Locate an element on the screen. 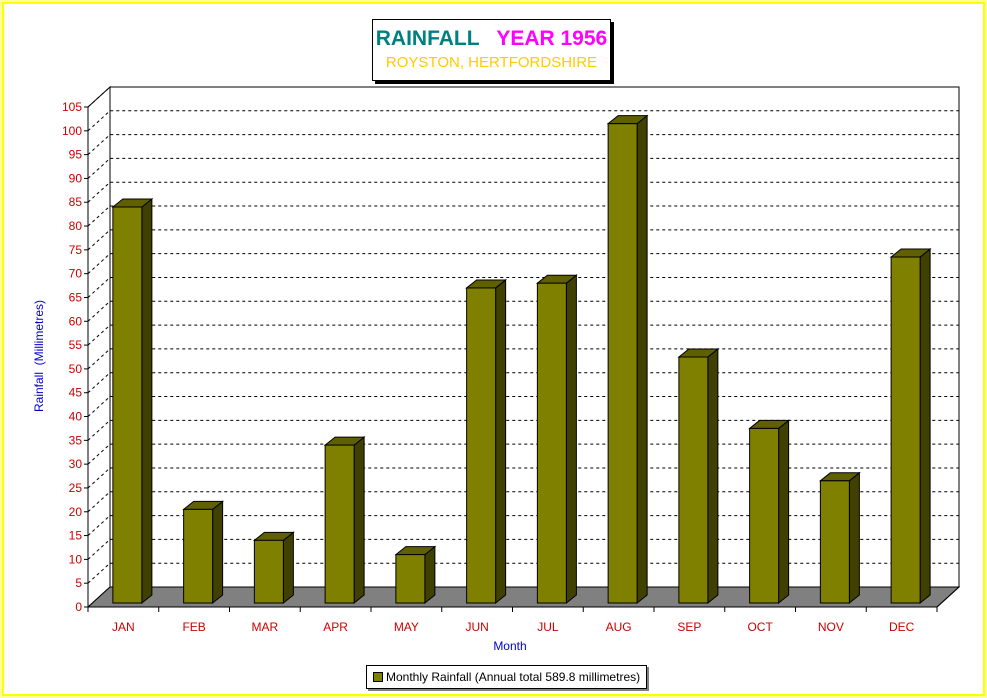 This screenshot has height=698, width=987. bar-jan is located at coordinates (132, 401).